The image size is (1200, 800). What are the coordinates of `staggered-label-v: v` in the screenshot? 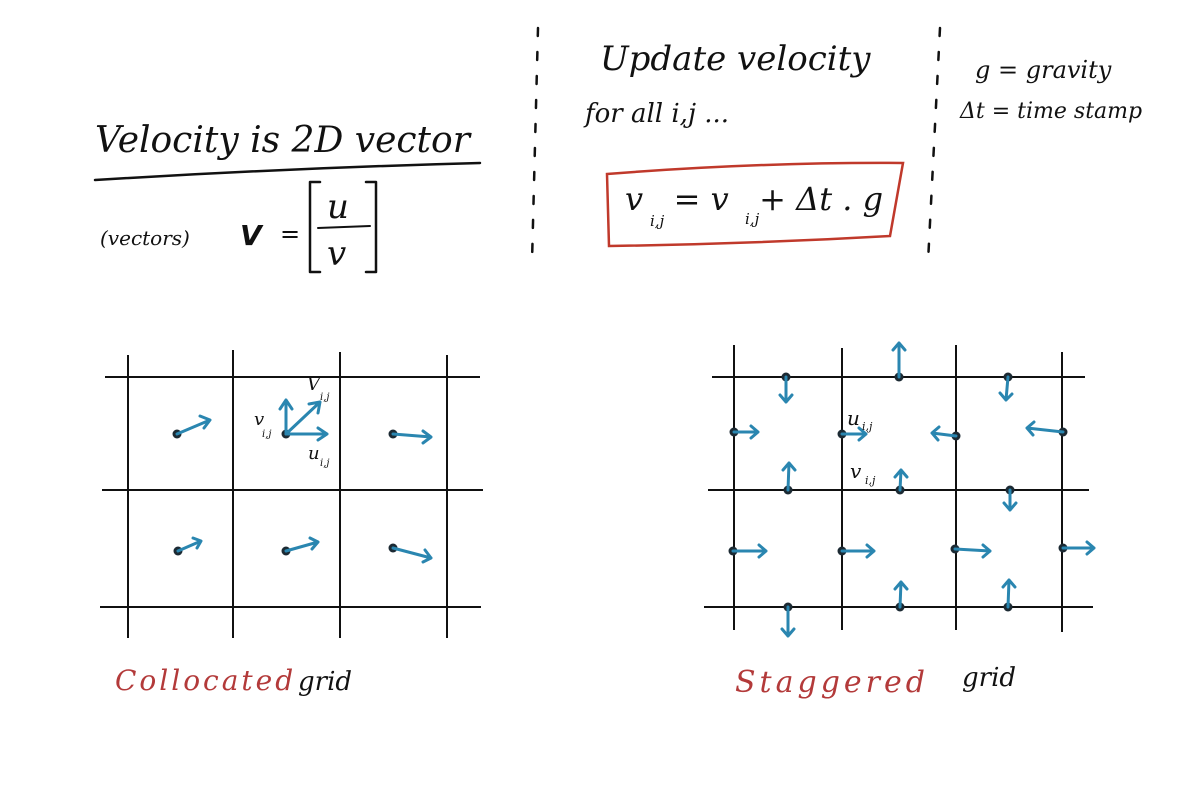 It's located at (856, 471).